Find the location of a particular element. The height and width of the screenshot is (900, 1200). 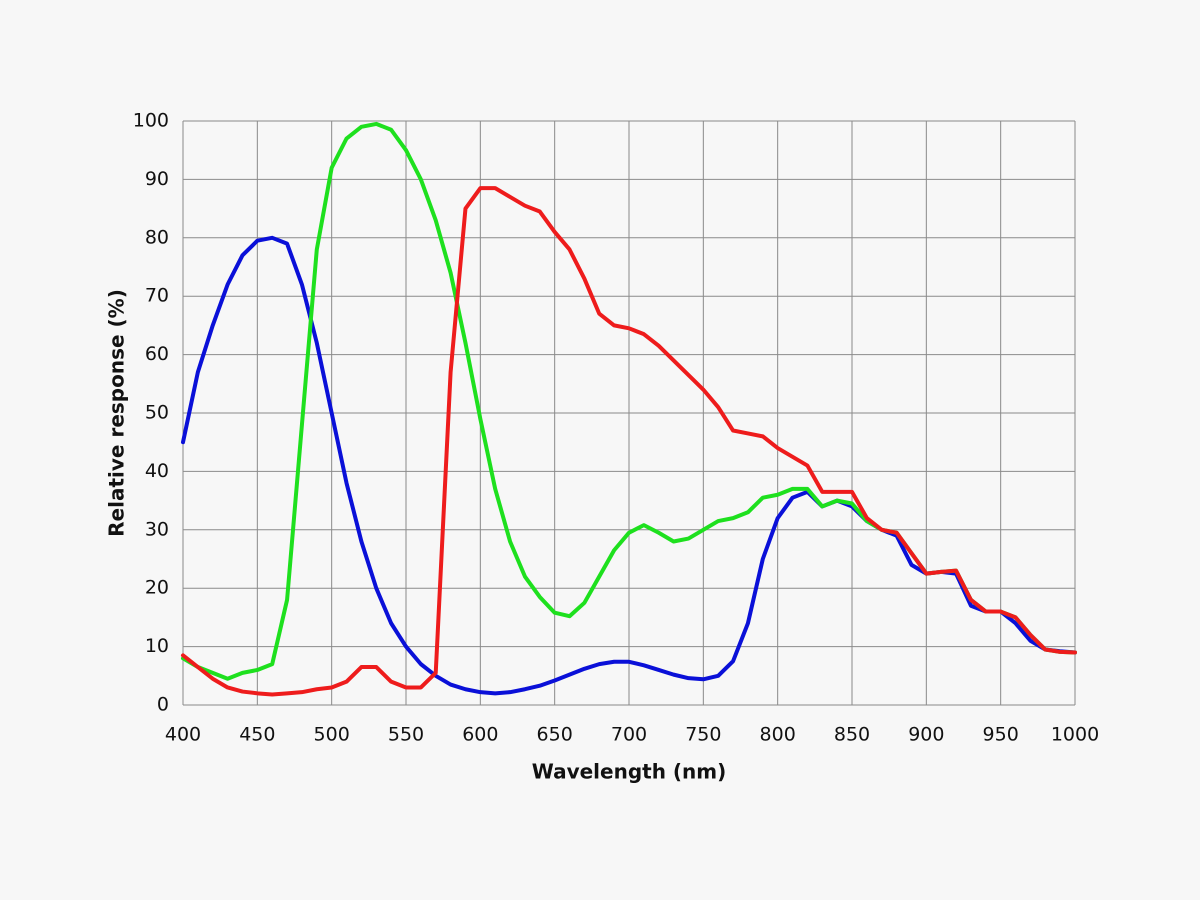

x-tick-label: 400 is located at coordinates (183, 735).